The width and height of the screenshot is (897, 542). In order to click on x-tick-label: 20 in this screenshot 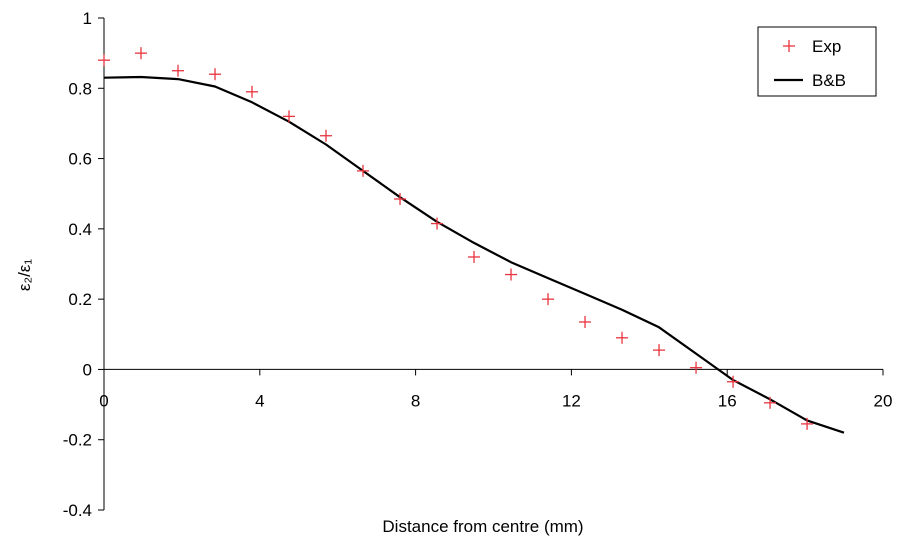, I will do `click(883, 400)`.